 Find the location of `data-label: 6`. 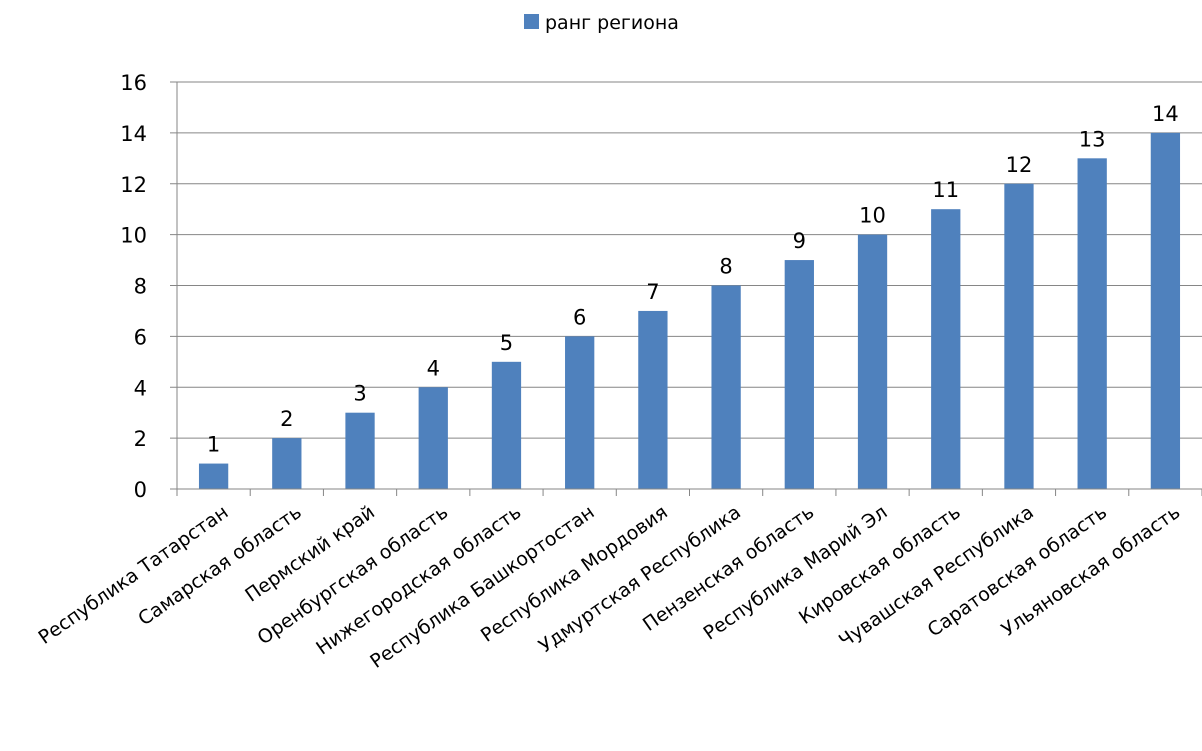

data-label: 6 is located at coordinates (579, 317).